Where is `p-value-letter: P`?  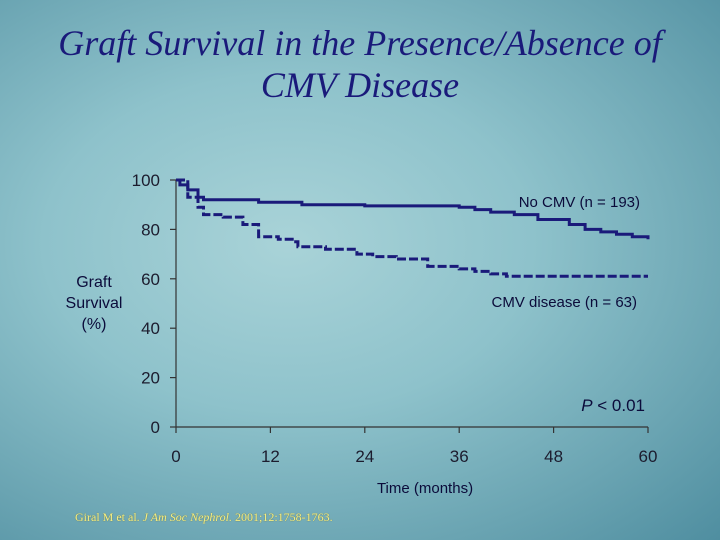 p-value-letter: P is located at coordinates (587, 405).